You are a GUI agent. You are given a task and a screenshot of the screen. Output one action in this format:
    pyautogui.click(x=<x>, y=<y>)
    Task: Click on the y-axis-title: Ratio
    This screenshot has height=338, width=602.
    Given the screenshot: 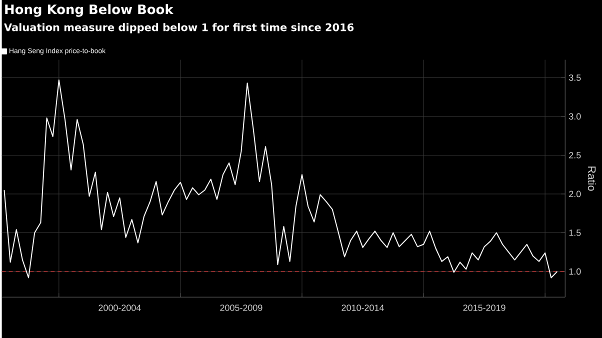 What is the action you would take?
    pyautogui.click(x=592, y=178)
    